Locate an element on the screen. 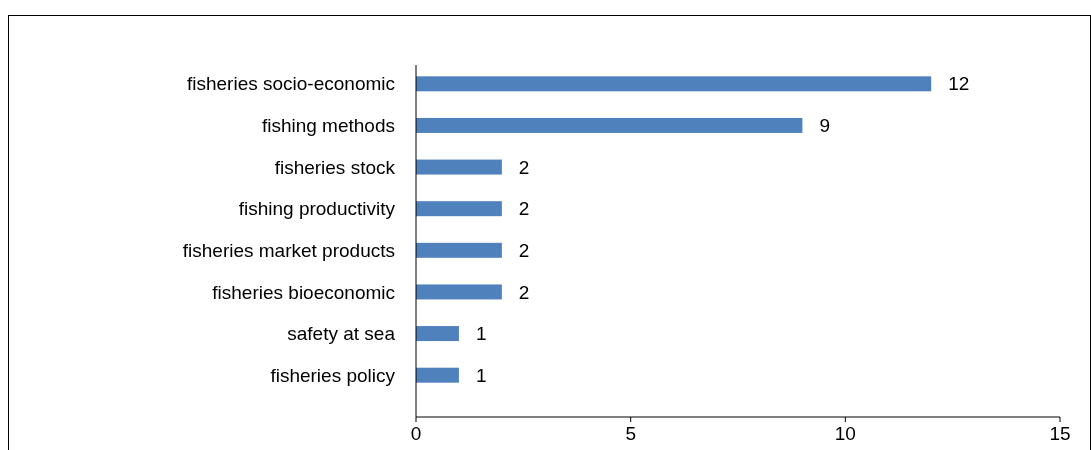  data-label: 9 is located at coordinates (824, 126).